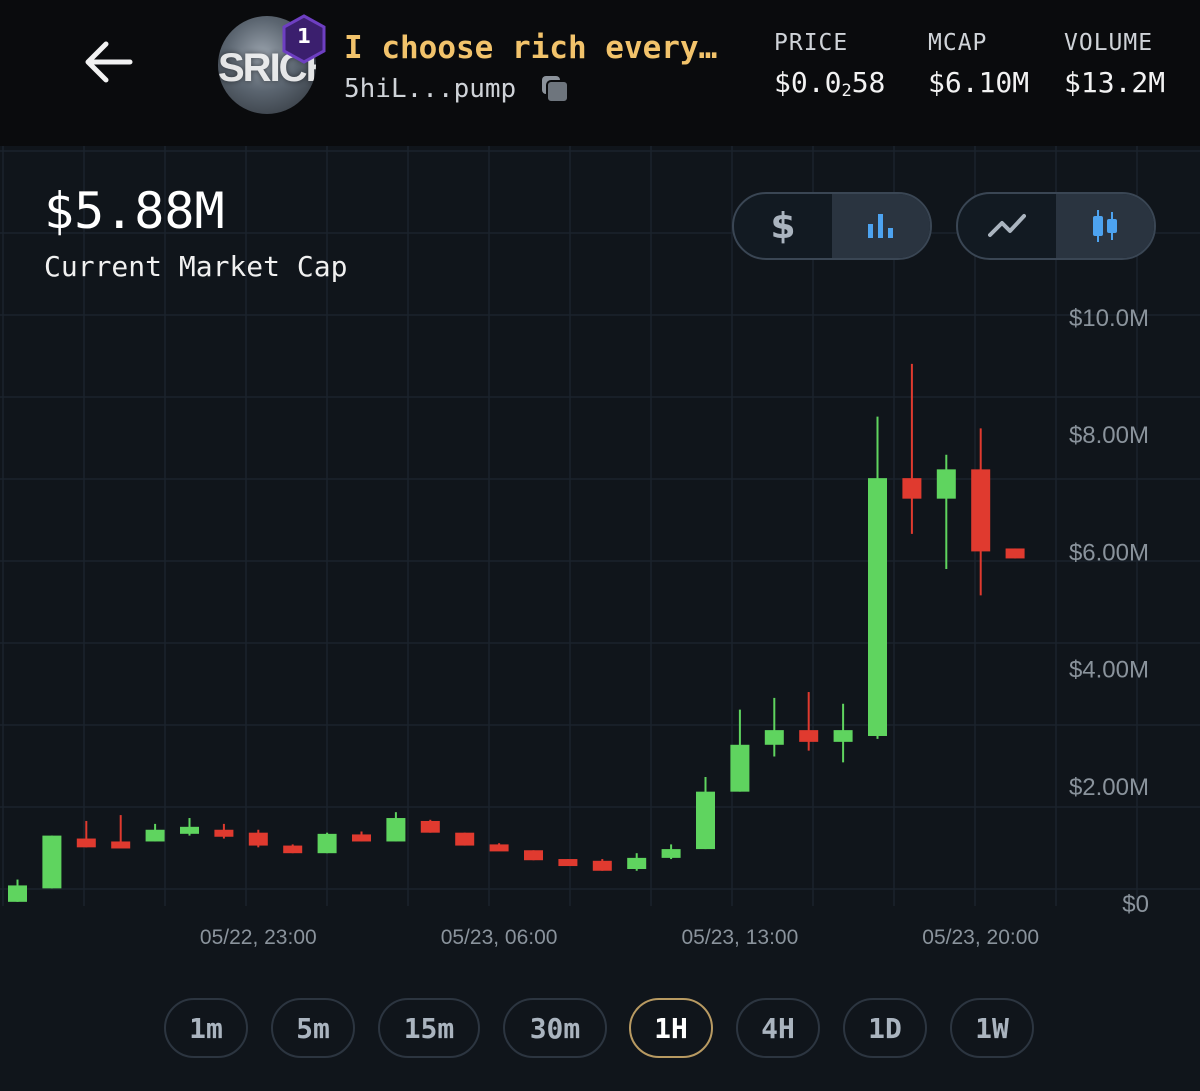 The width and height of the screenshot is (1200, 1091). I want to click on timeframe-selector: 1m 5m 15m 30m 1H 4H 1D 1W, so click(600, 1033).